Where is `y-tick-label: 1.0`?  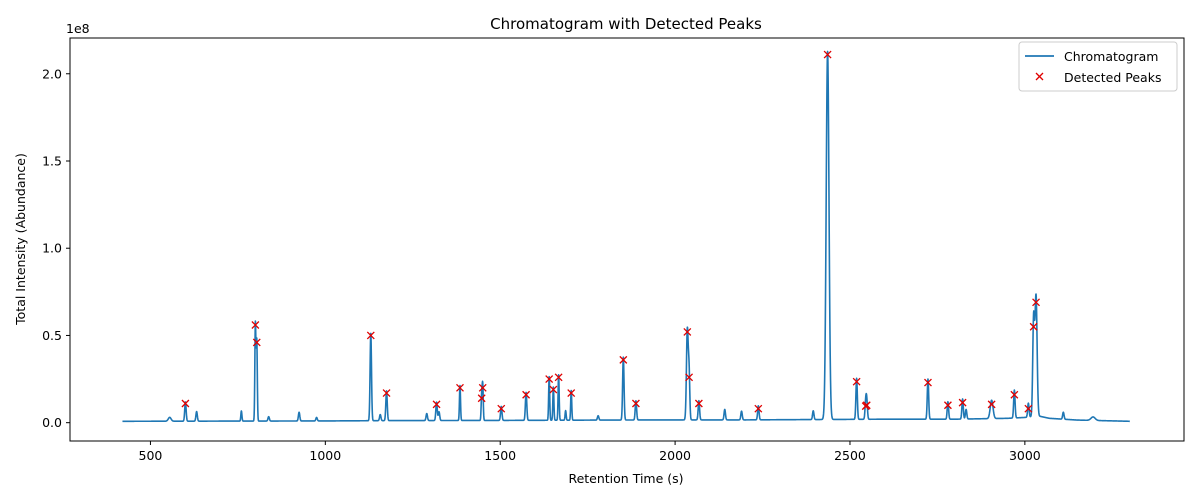
y-tick-label: 1.0 is located at coordinates (52, 248).